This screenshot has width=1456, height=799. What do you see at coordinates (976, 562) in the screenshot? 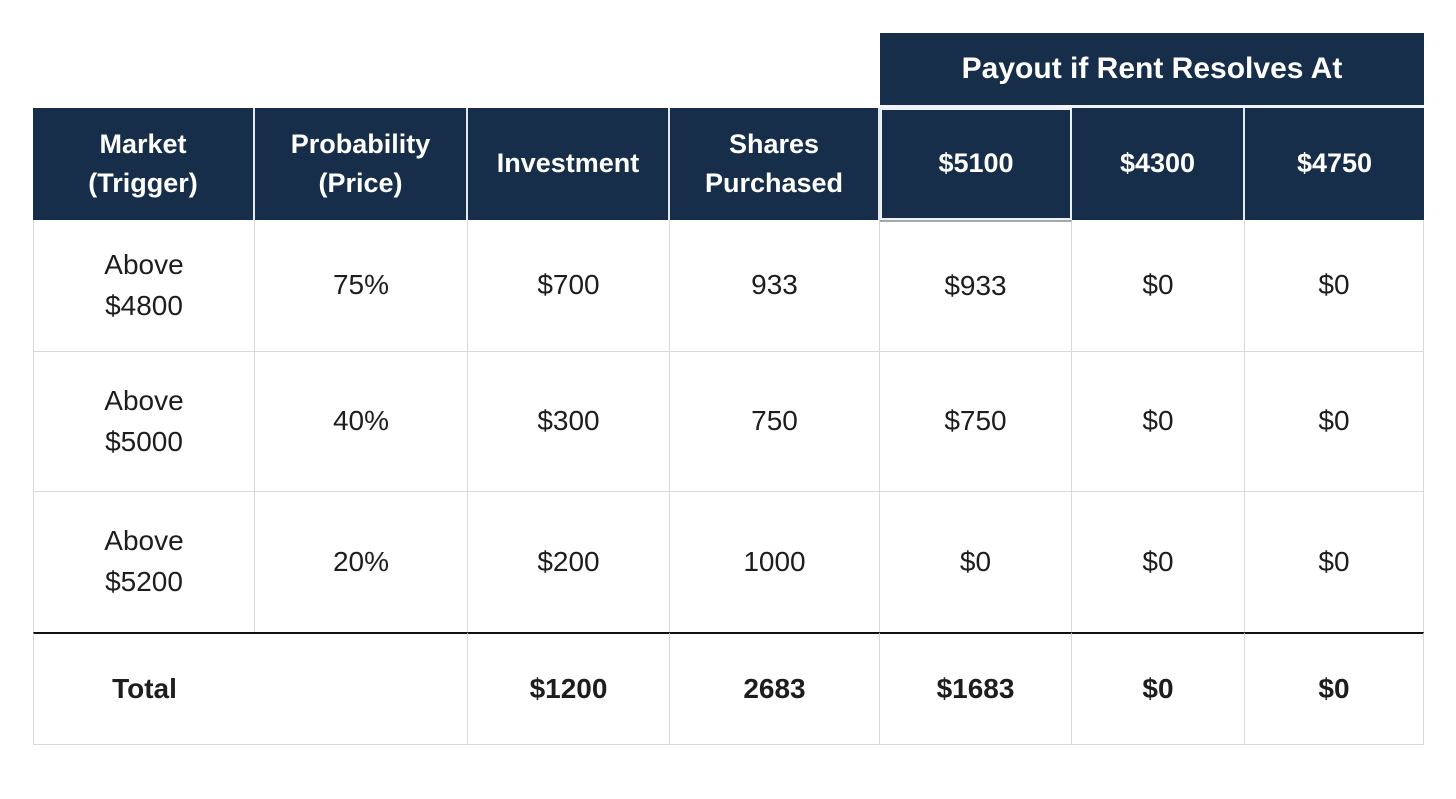
I see `row-3-cell-payout-5100: $0` at bounding box center [976, 562].